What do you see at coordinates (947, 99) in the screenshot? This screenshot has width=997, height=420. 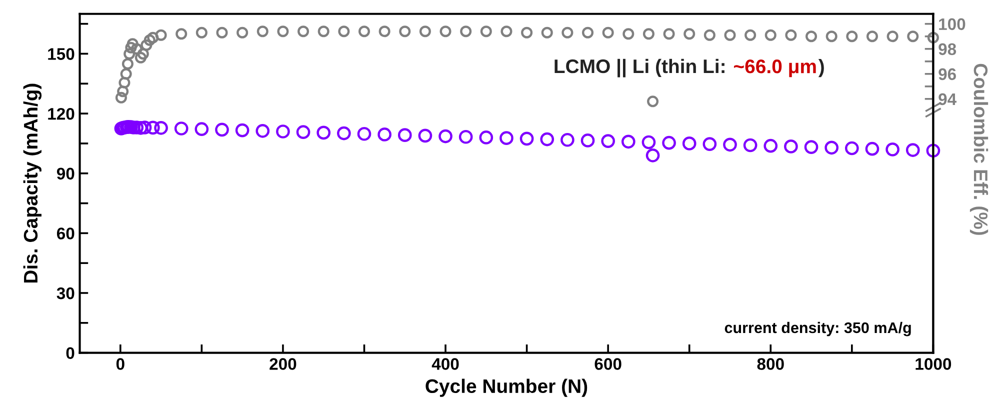 I see `y2-tick-label: 94` at bounding box center [947, 99].